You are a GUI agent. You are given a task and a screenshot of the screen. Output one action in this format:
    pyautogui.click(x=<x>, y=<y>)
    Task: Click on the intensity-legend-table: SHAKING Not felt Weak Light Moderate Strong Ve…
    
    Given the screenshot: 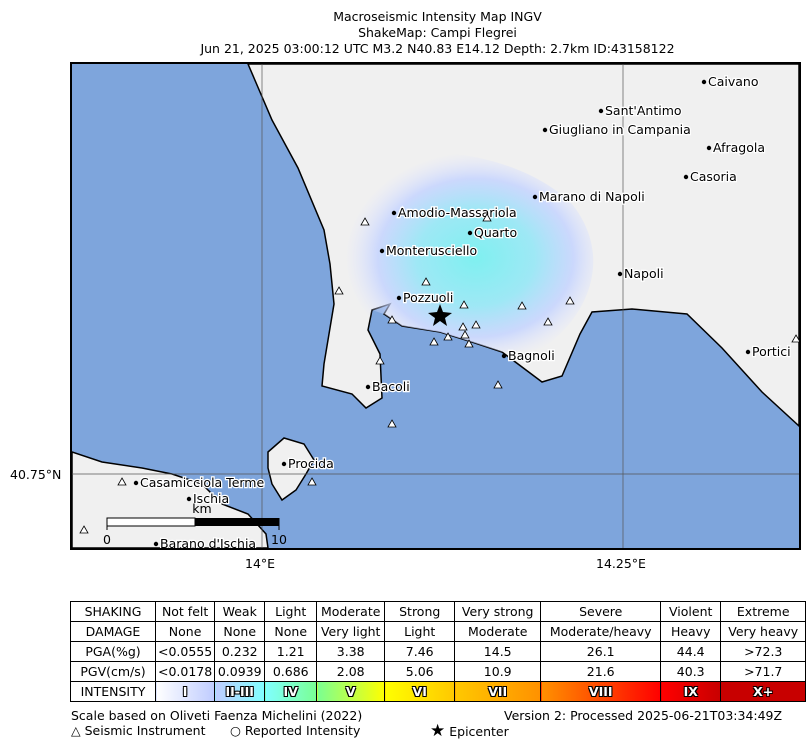 What is the action you would take?
    pyautogui.click(x=438, y=651)
    